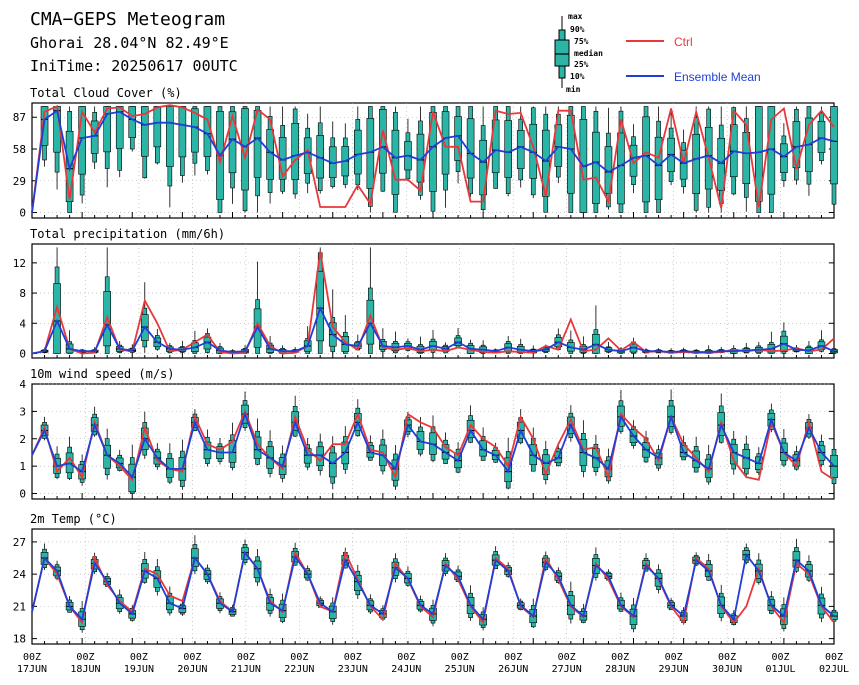 Image resolution: width=859 pixels, height=685 pixels. Describe the element at coordinates (19, 181) in the screenshot. I see `y-tick-label: 29` at that location.